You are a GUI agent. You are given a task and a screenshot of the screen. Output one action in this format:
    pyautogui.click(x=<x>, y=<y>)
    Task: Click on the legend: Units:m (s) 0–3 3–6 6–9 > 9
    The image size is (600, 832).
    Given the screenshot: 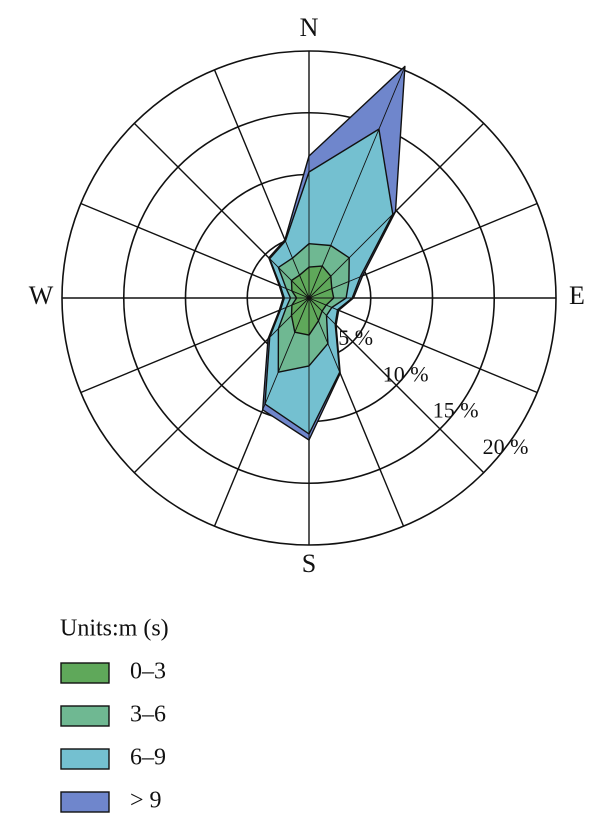 What is the action you would take?
    pyautogui.click(x=114, y=715)
    